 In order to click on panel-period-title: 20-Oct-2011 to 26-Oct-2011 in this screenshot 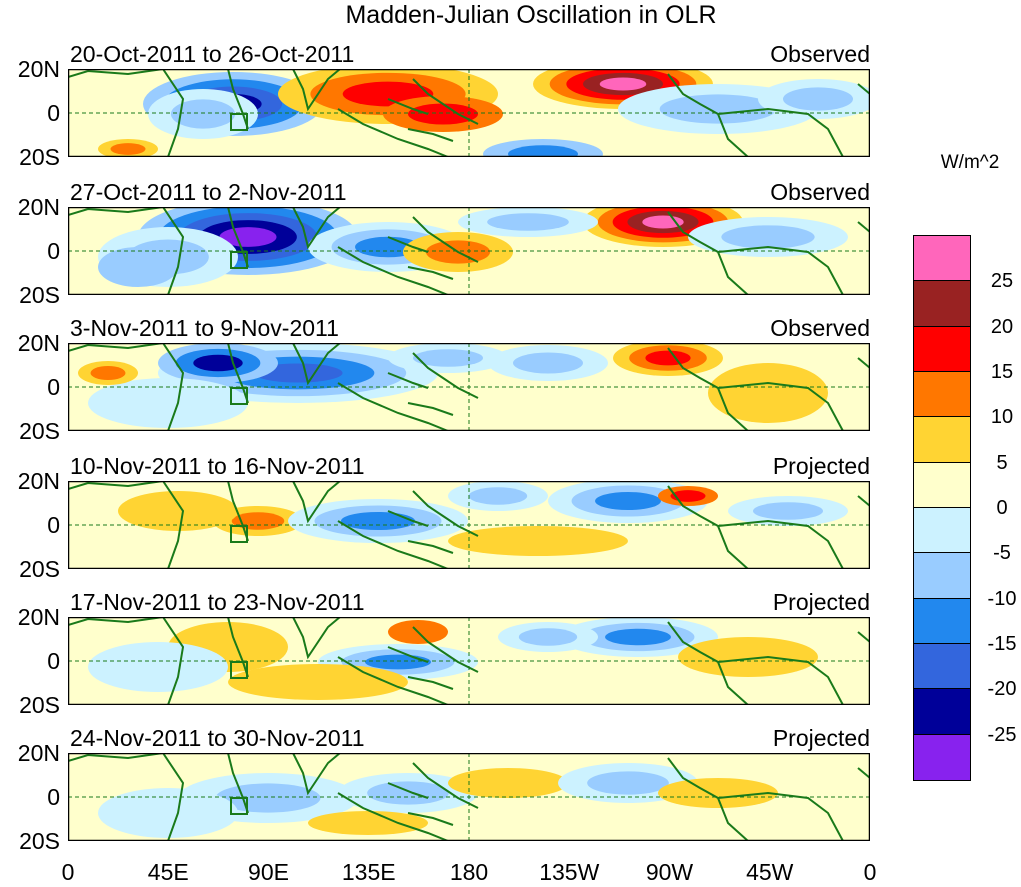, I will do `click(212, 54)`.